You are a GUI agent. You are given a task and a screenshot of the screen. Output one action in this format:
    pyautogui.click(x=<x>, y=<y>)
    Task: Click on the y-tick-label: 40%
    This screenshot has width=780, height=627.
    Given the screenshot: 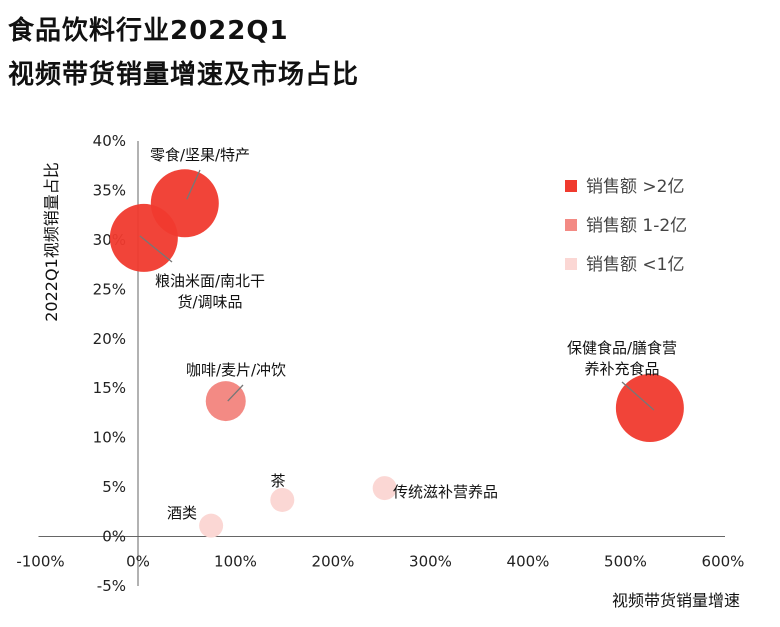 What is the action you would take?
    pyautogui.click(x=109, y=141)
    